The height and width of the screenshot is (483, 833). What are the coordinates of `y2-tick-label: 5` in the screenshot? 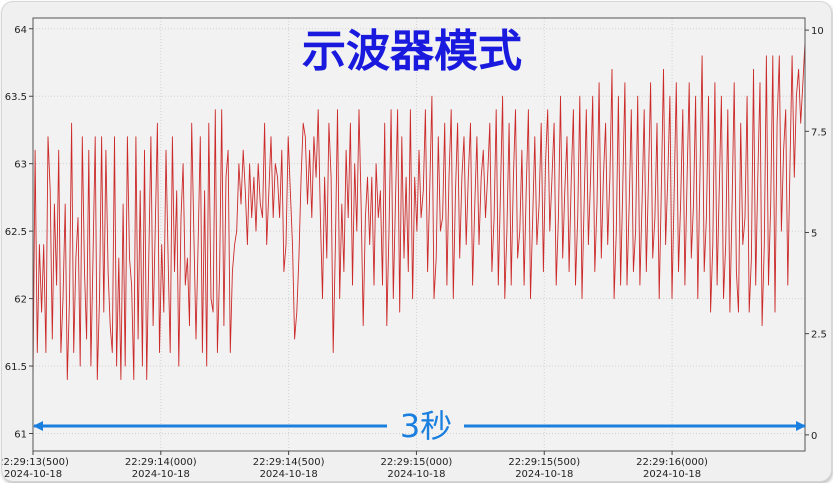 It's located at (814, 233).